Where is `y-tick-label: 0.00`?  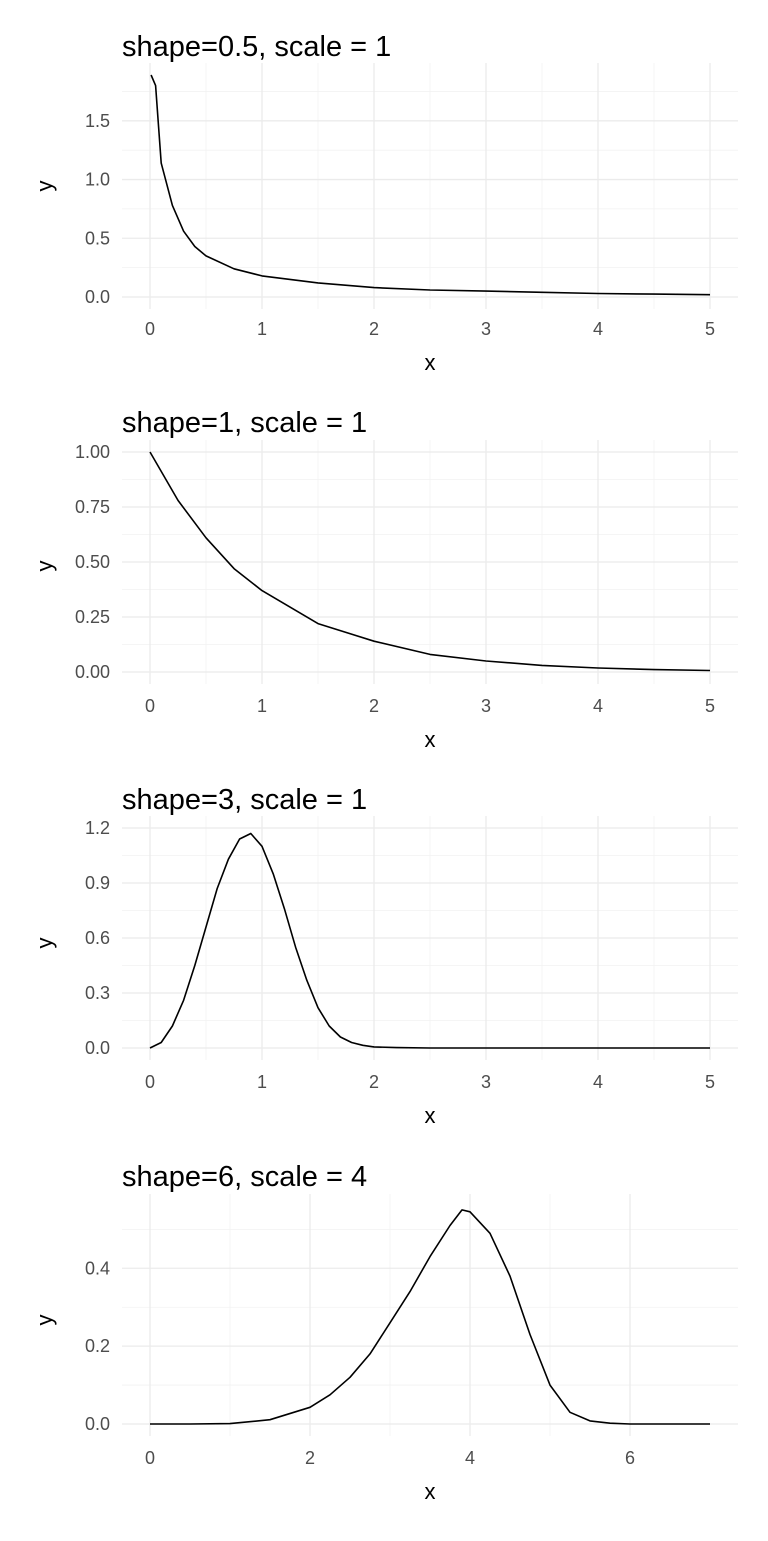 y-tick-label: 0.00 is located at coordinates (92, 672).